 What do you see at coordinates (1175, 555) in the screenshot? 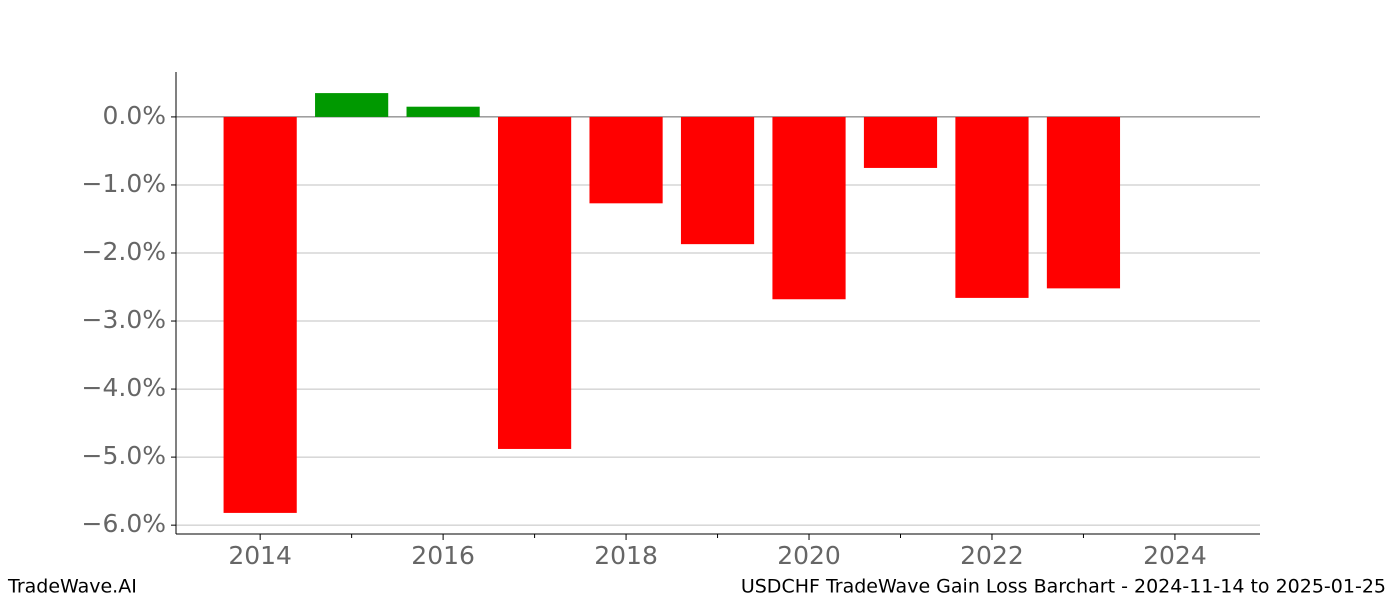
I see `x-tick-label: 2024` at bounding box center [1175, 555].